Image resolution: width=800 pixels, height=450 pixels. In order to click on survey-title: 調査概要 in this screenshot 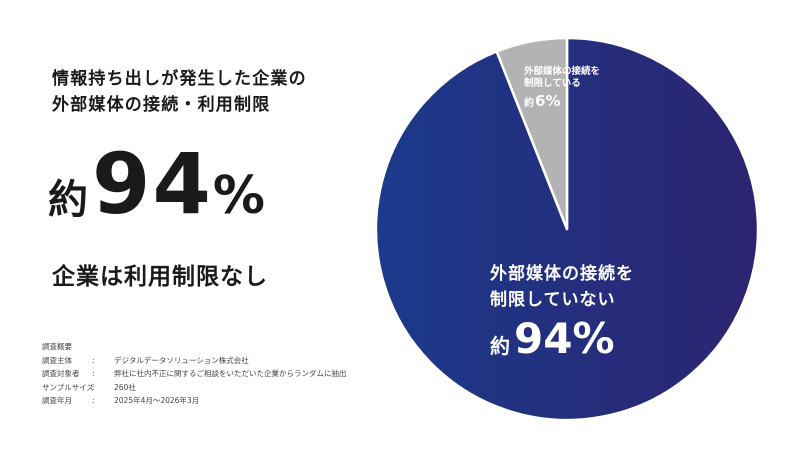, I will do `click(57, 346)`.